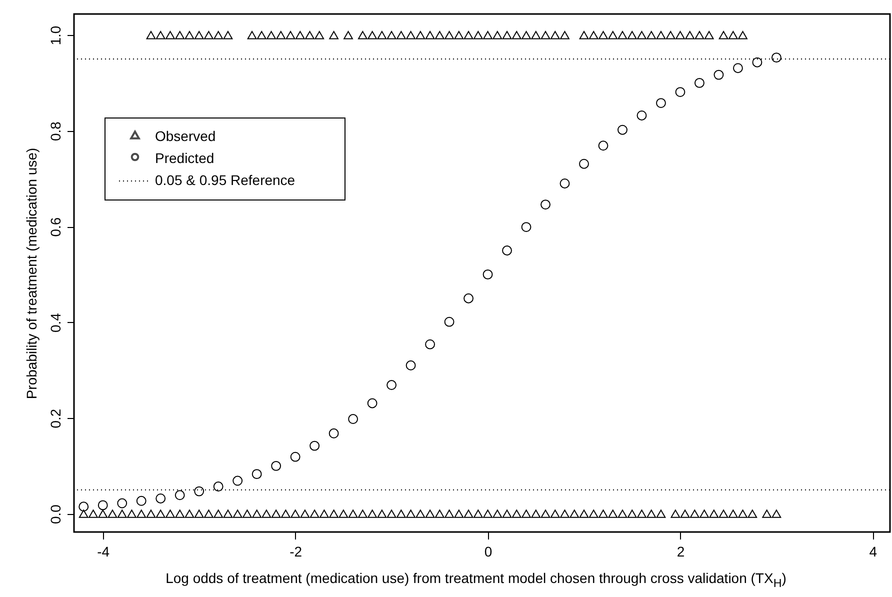 The image size is (892, 597). I want to click on x-tick-label: -4, so click(103, 552).